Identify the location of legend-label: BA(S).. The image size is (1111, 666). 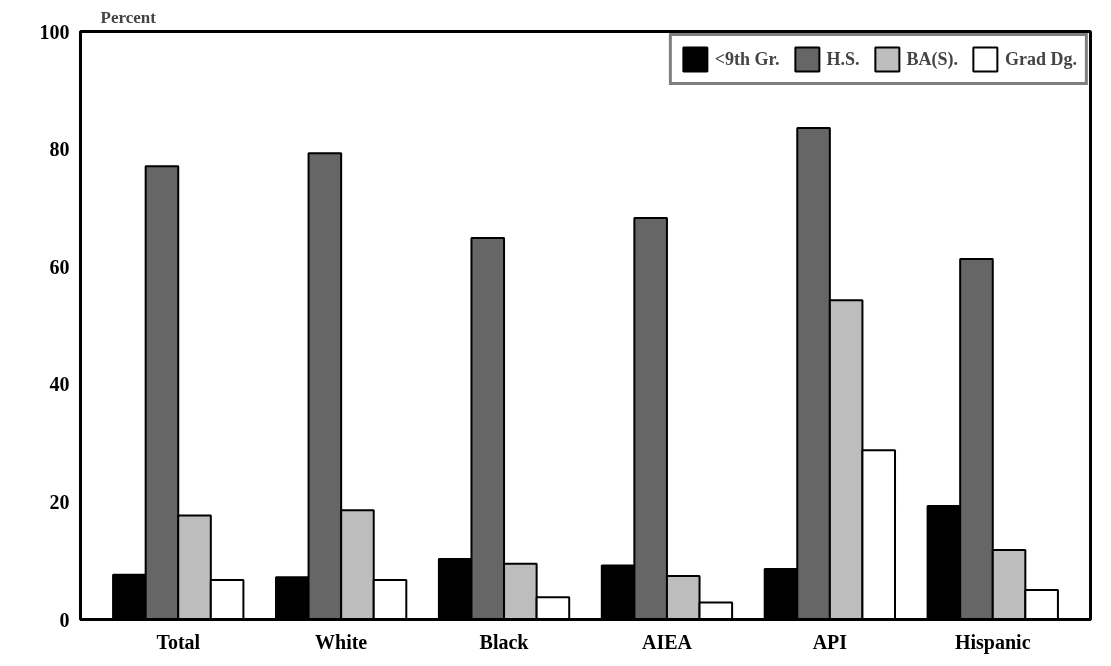
(932, 59).